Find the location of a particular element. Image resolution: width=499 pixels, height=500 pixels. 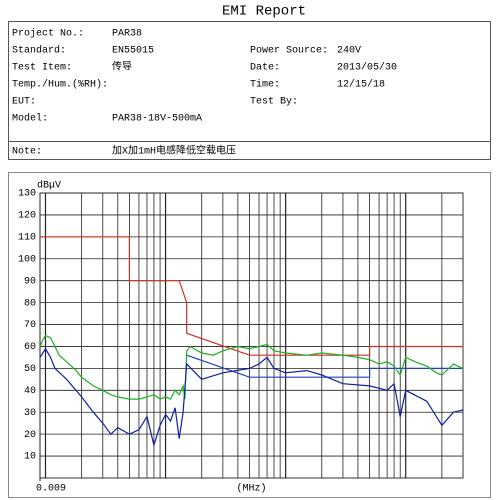

field-label: Test Item: is located at coordinates (42, 68).